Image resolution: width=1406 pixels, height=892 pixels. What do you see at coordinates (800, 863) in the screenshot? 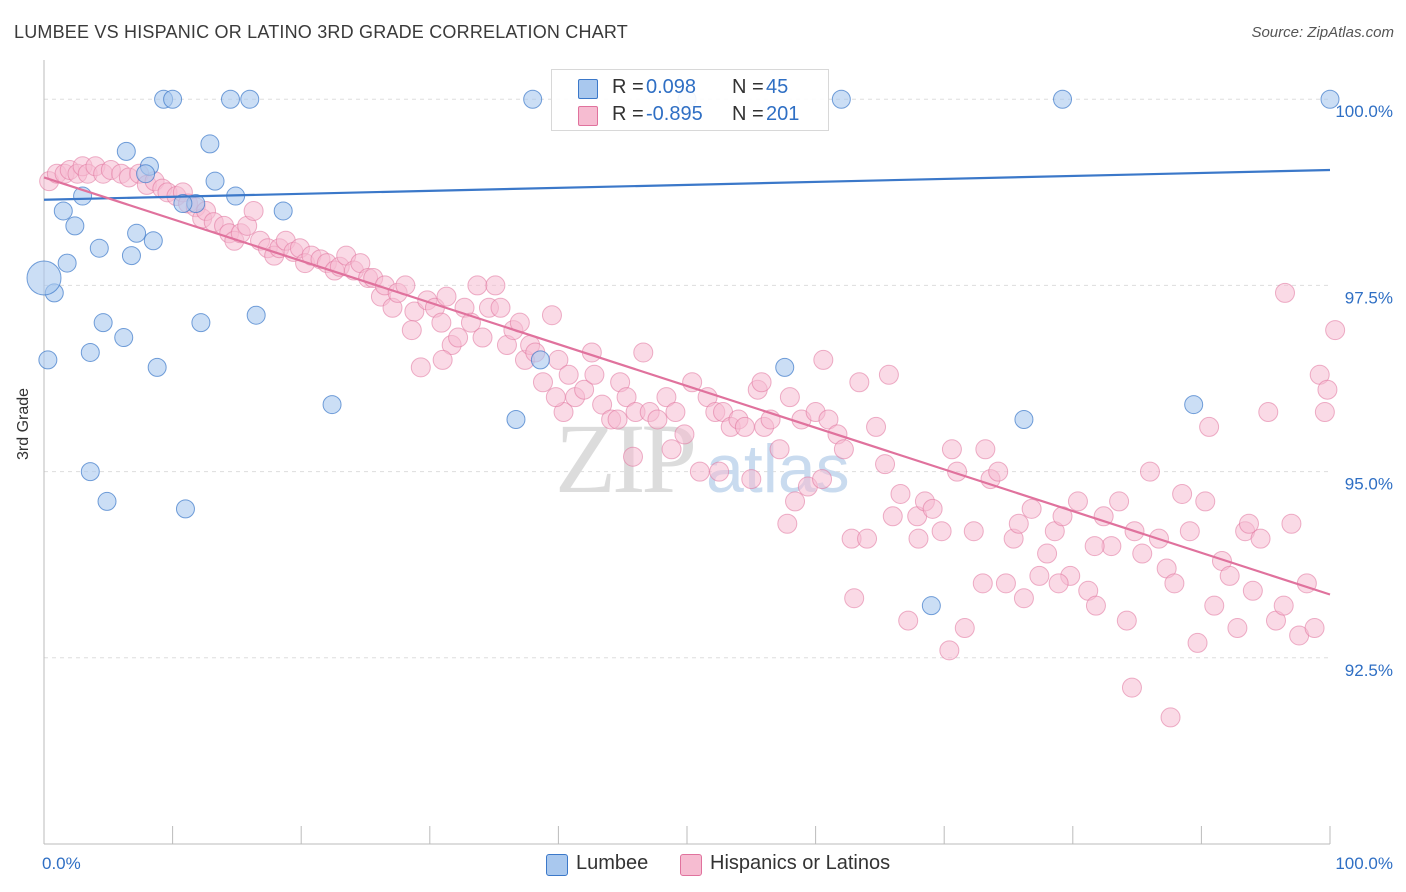
I see `hispanic-legend-label: Hispanics or Latinos` at bounding box center [800, 863].